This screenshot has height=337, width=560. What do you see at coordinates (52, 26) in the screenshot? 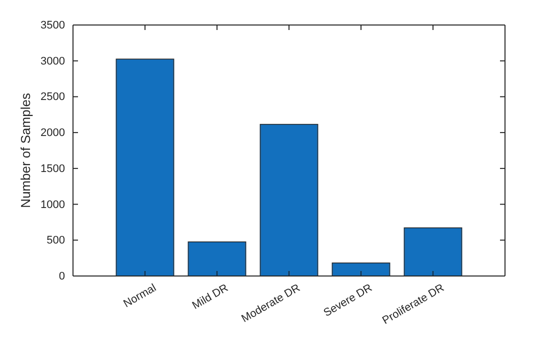
I see `y-tick-label: 3500` at bounding box center [52, 26].